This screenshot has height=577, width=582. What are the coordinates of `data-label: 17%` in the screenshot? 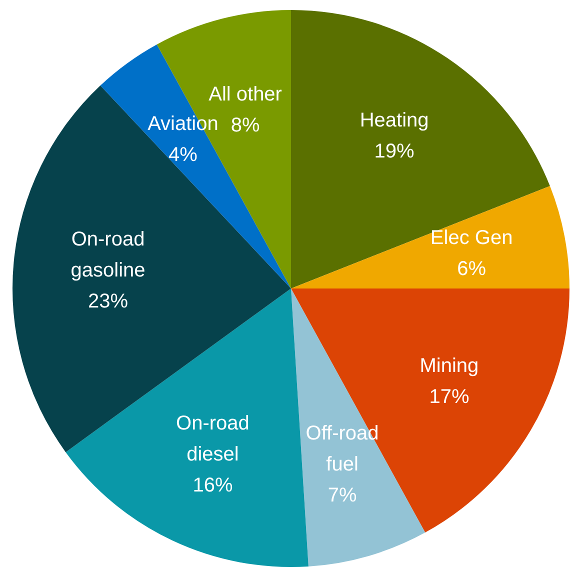 It's located at (449, 397).